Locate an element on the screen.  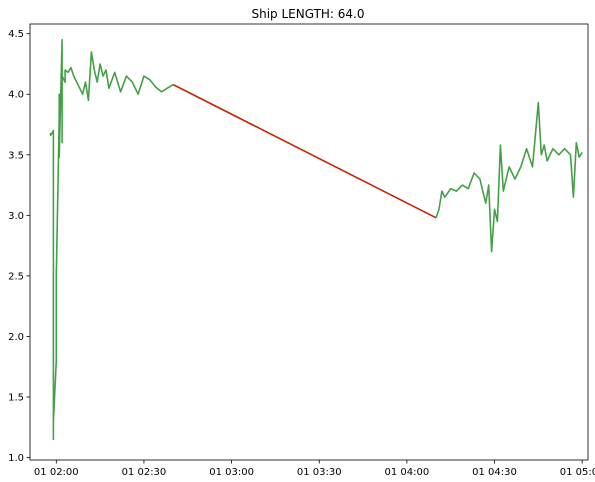
x-tick-label: 01 05:00 is located at coordinates (577, 472).